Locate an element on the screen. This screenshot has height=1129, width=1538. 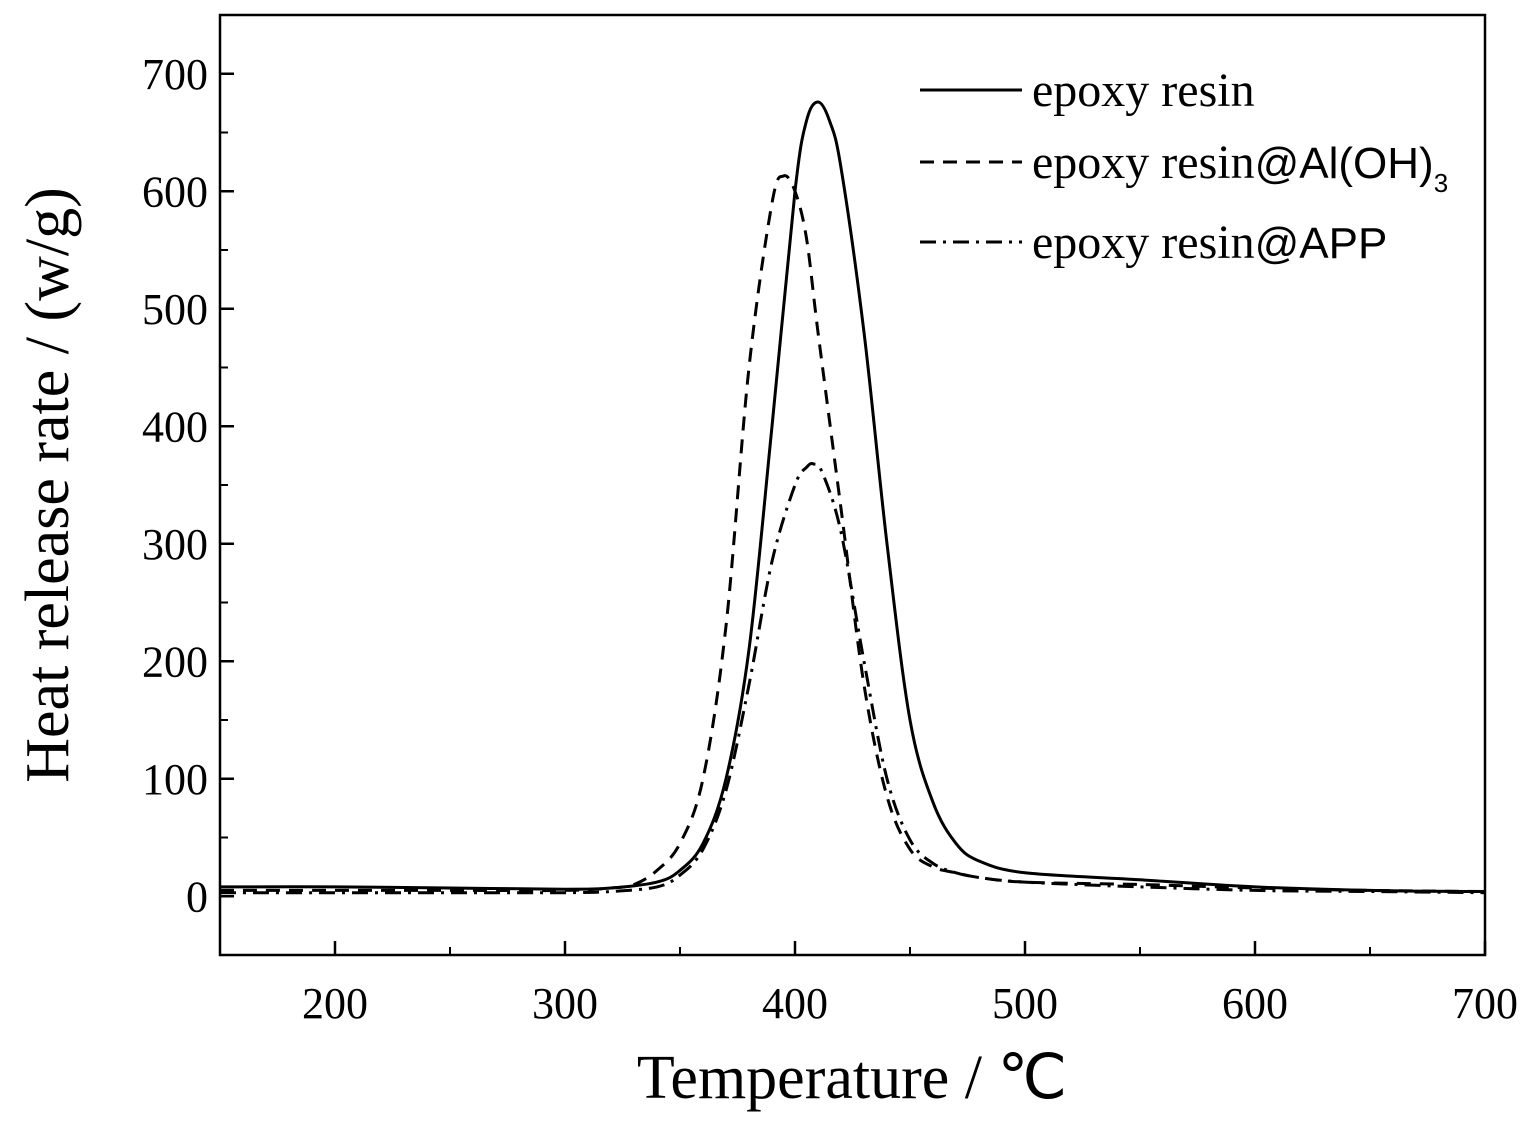
y-tick-label: 0 is located at coordinates (197, 896).